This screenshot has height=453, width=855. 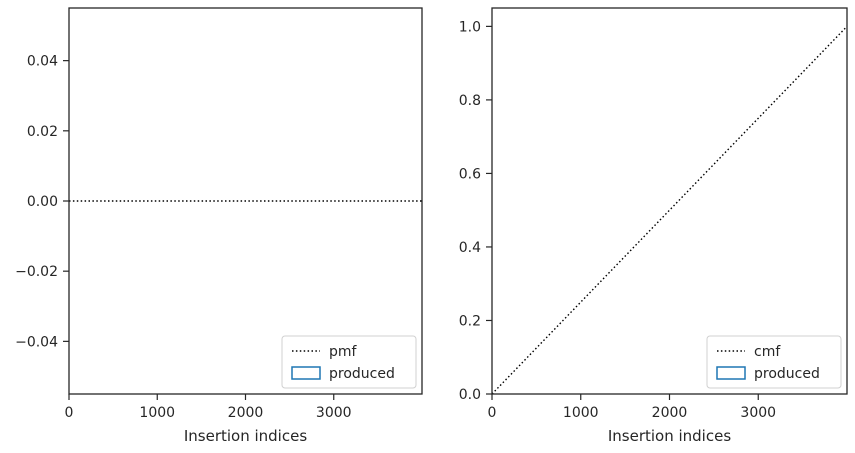 I want to click on y-tick-label: 0.0, so click(x=470, y=395).